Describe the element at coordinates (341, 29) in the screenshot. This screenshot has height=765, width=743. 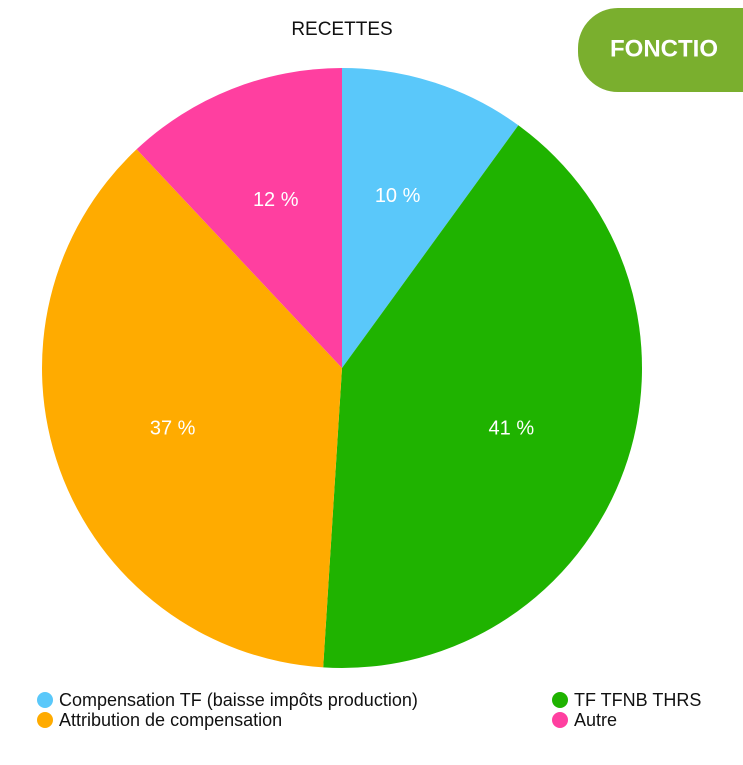
I see `chart-title: RECETTES` at that location.